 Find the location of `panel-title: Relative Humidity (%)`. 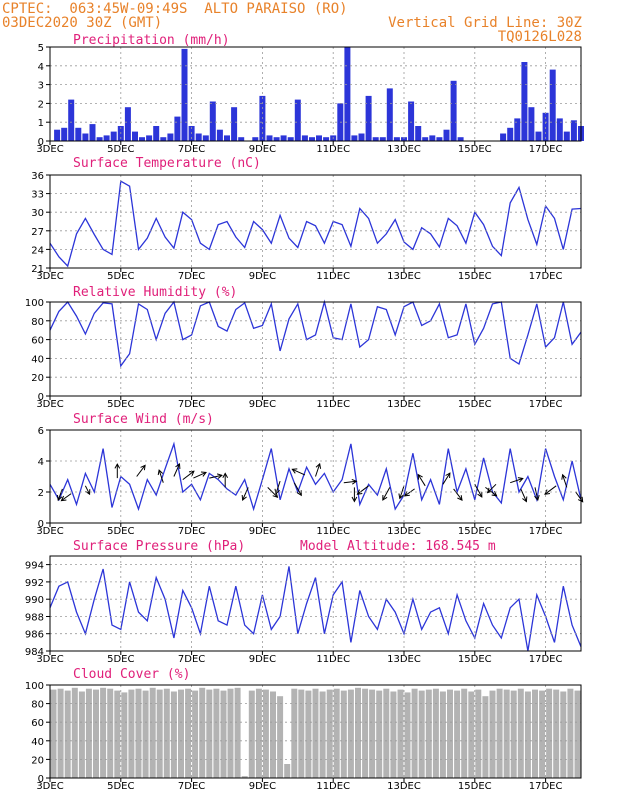

panel-title: Relative Humidity (%) is located at coordinates (155, 292).